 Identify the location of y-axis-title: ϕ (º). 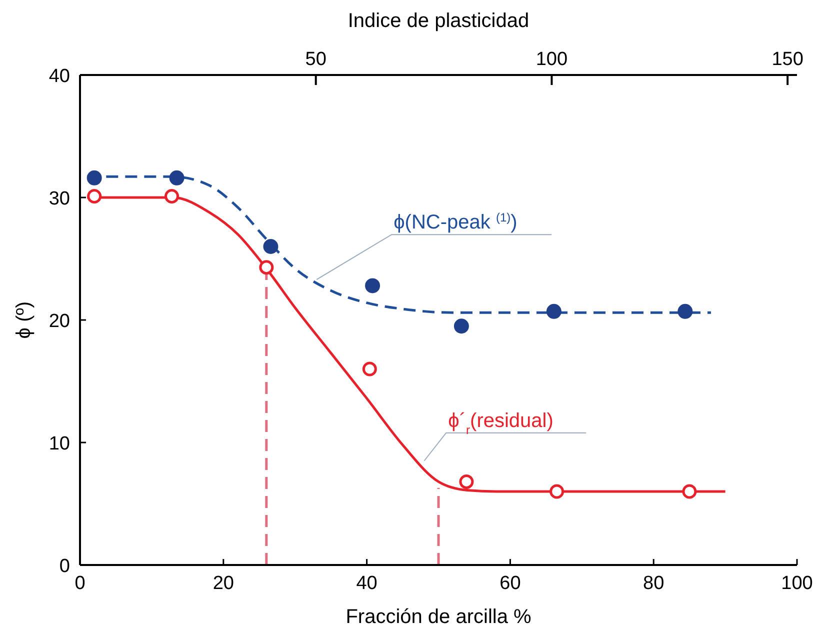
(24, 320).